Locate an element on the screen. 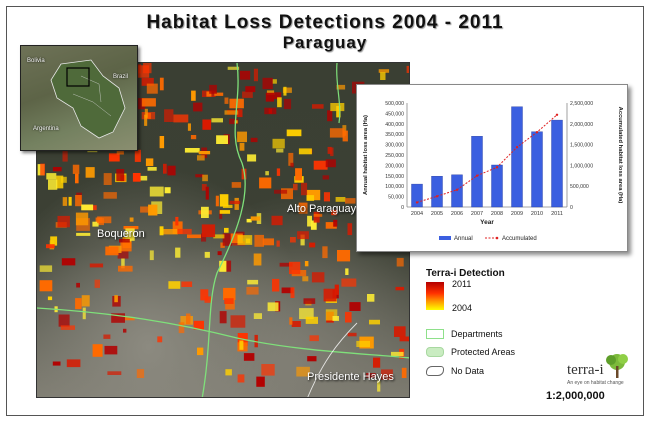 The width and height of the screenshot is (650, 422). y2-tick-label: 500,000 is located at coordinates (579, 187).